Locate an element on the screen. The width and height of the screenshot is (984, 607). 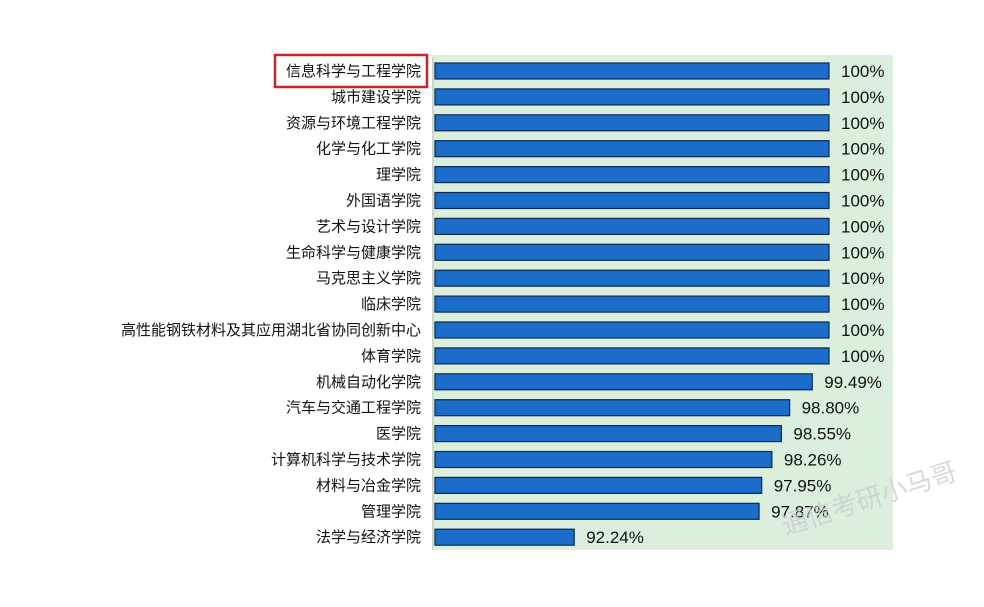
category-label: 资源与环境工程学院 is located at coordinates (353, 123).